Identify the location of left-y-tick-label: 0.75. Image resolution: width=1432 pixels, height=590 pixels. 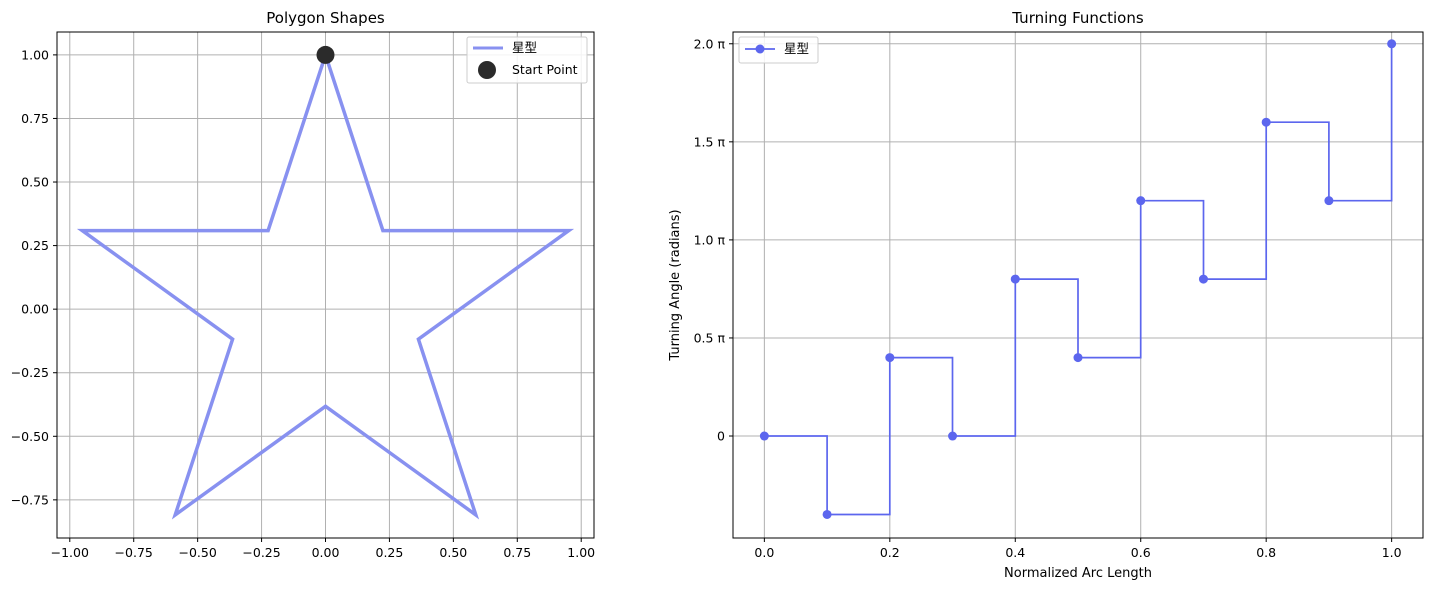
(35, 118).